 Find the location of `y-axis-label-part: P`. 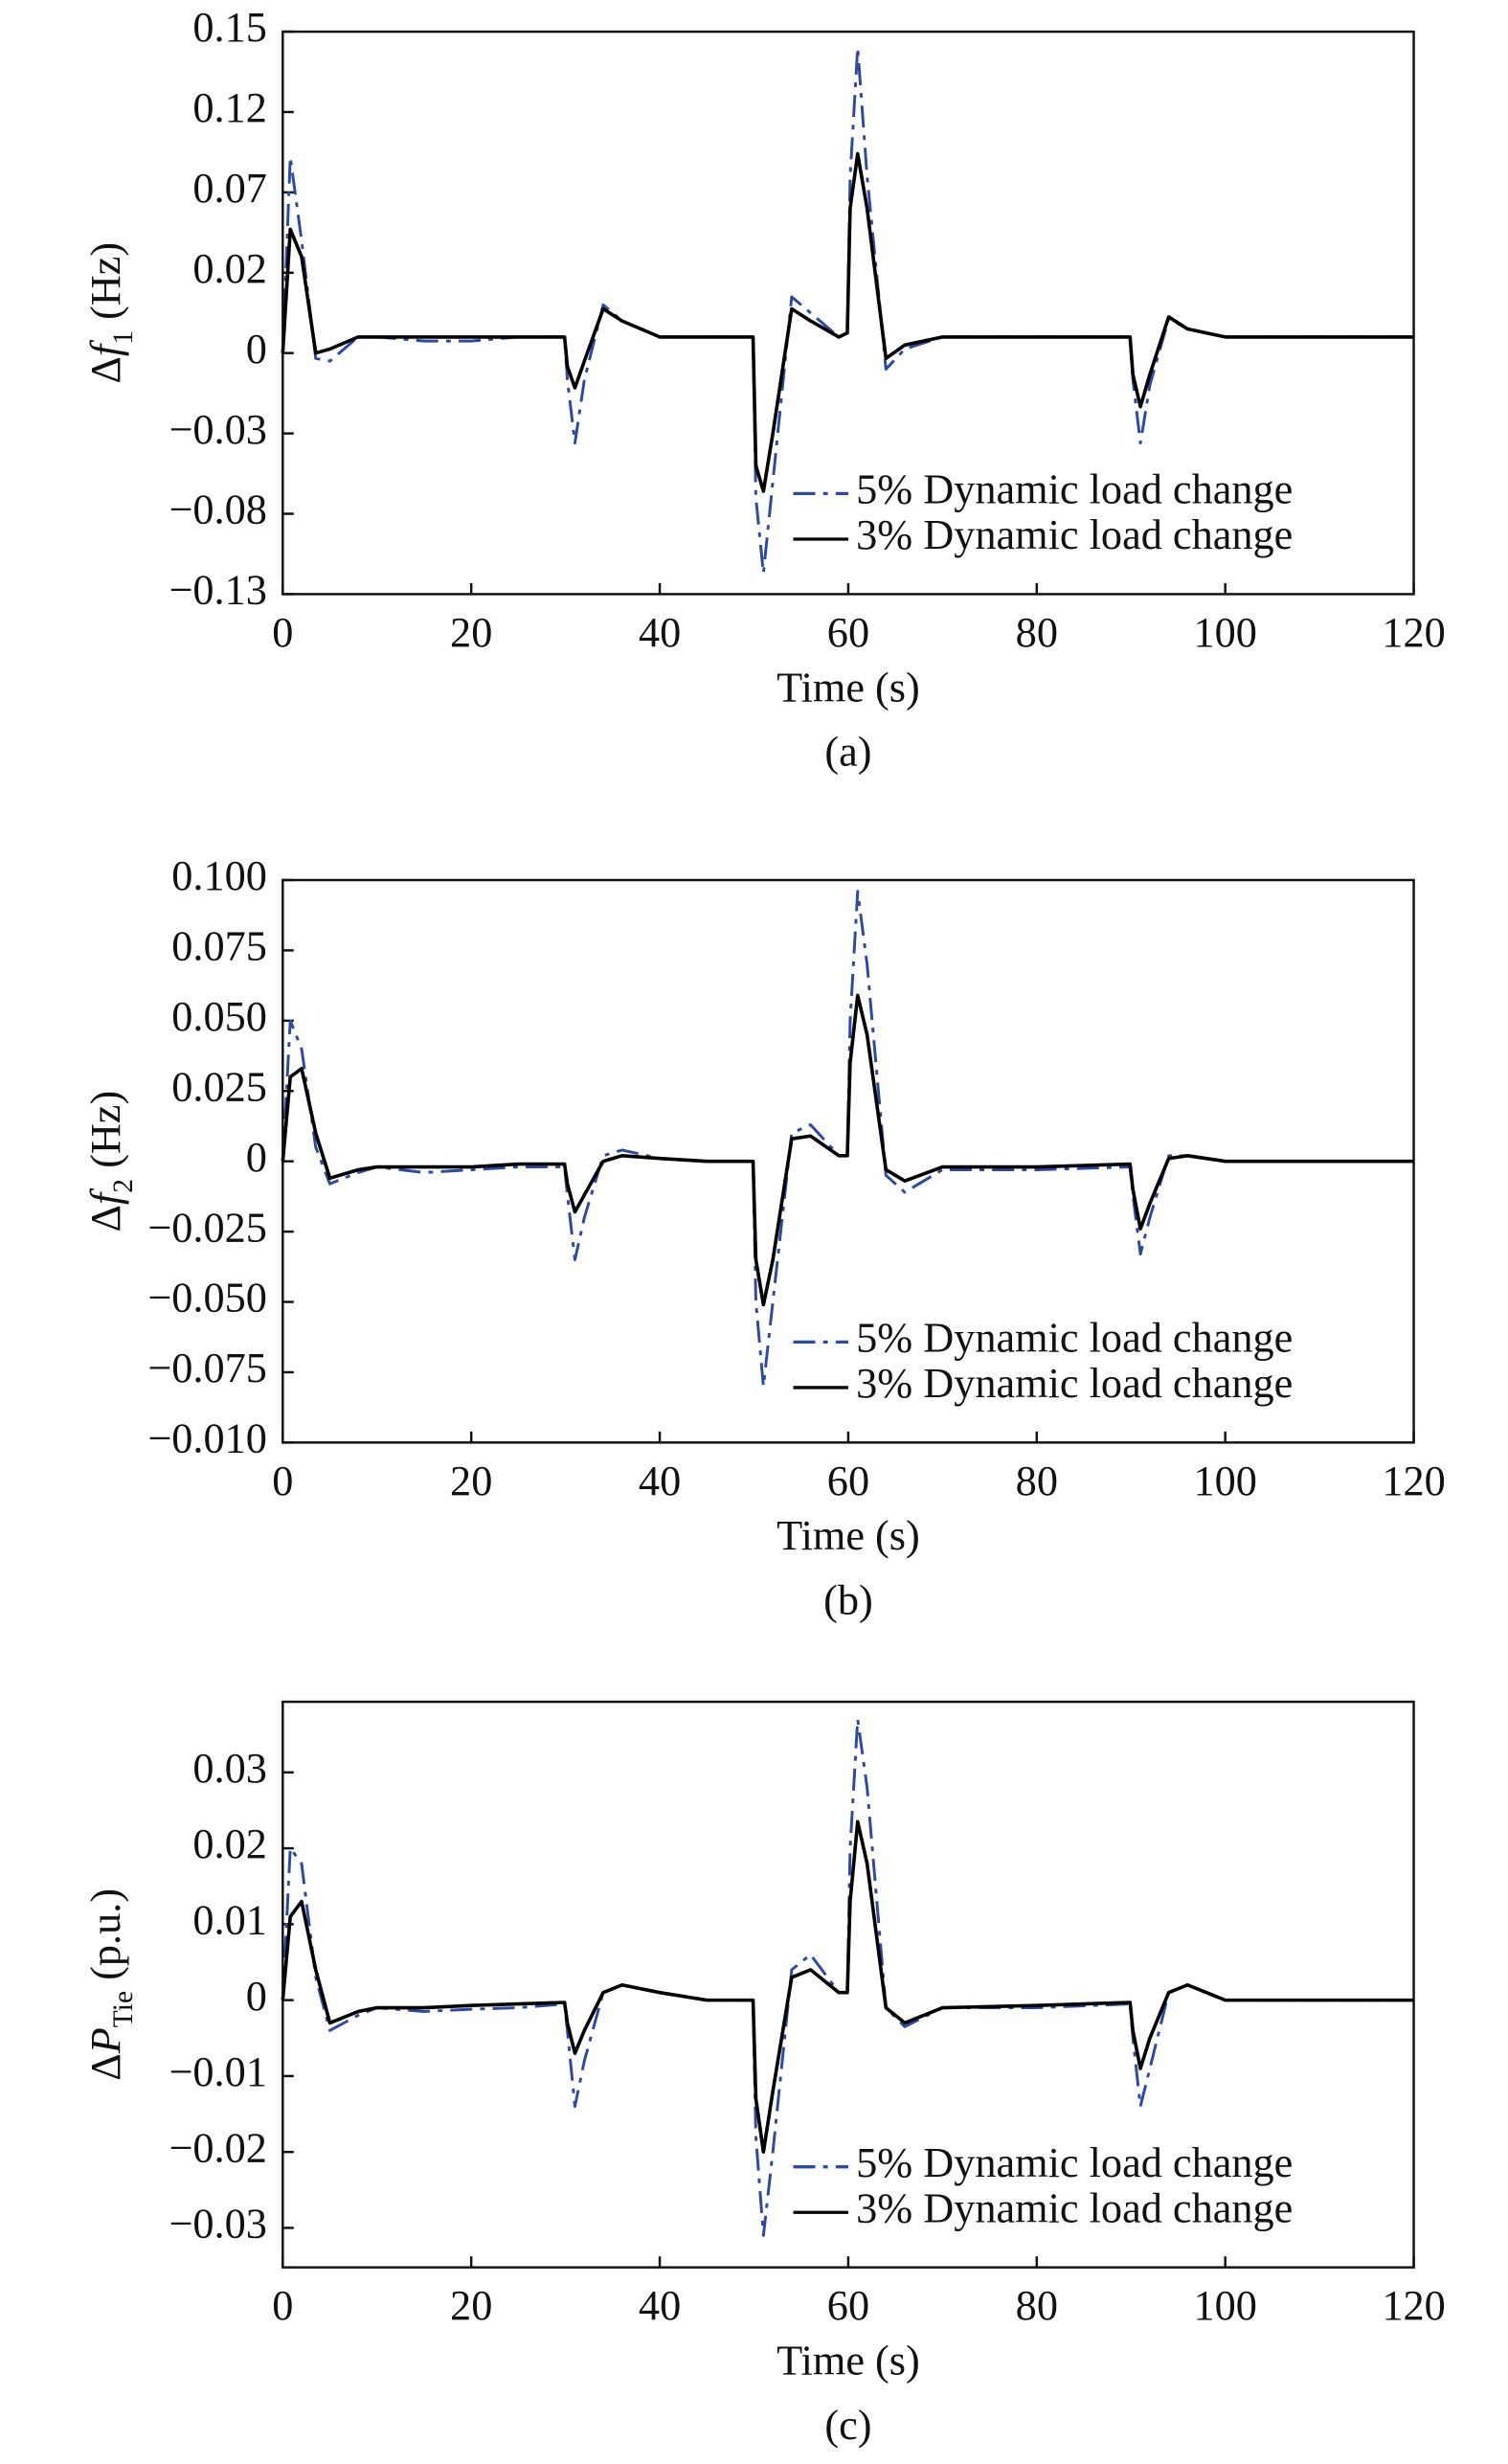

y-axis-label-part: P is located at coordinates (106, 2040).